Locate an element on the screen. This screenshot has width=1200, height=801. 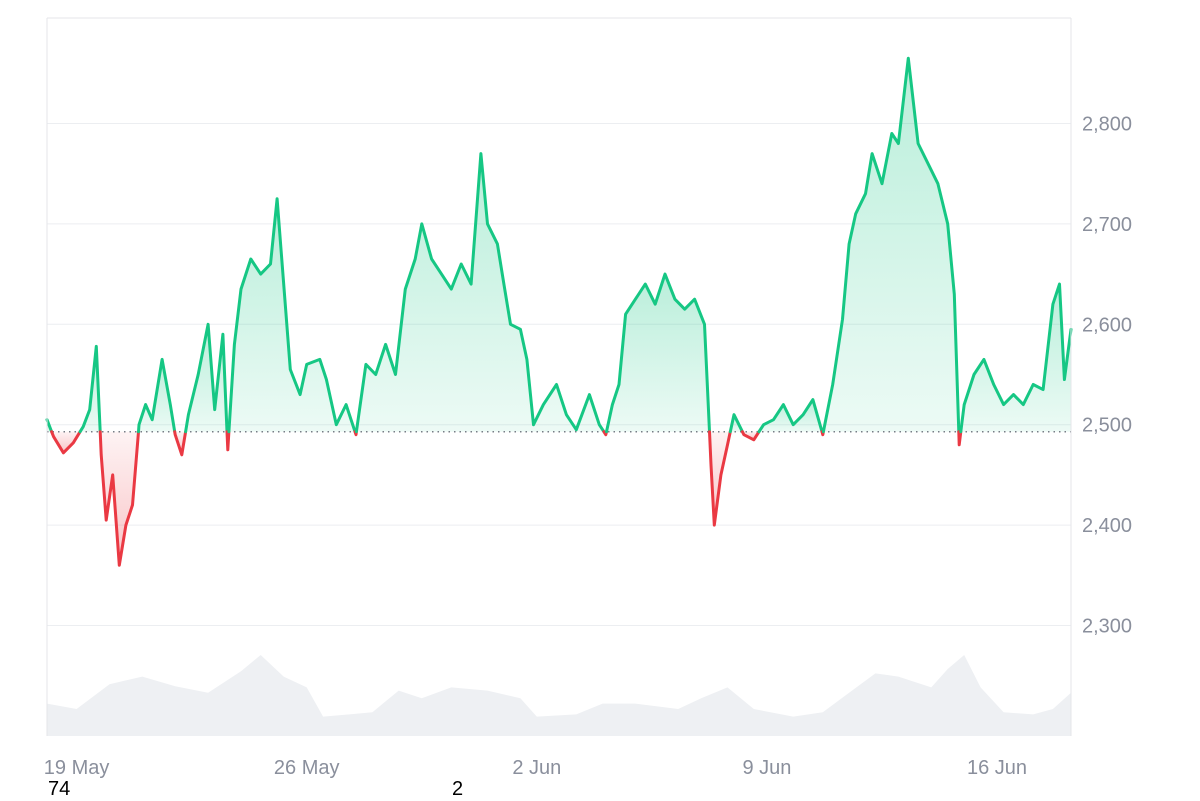
volume-area is located at coordinates (559, 695).